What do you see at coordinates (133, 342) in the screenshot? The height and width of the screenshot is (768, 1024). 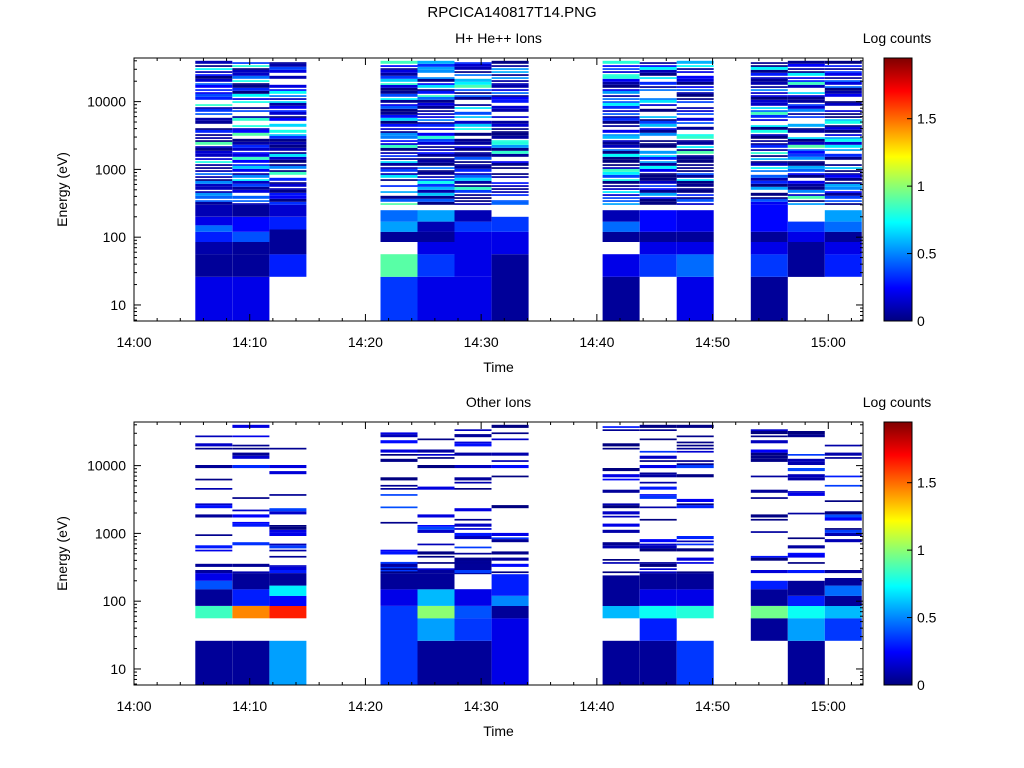 I see `x-tick-label: 14:00` at bounding box center [133, 342].